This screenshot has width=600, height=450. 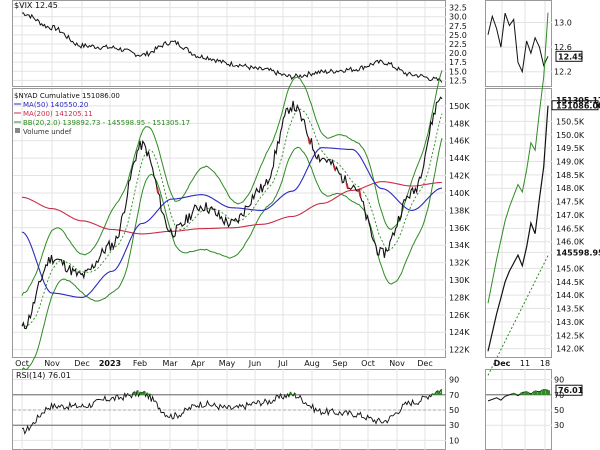 I want to click on main-tick-label: 140K, so click(x=459, y=193).